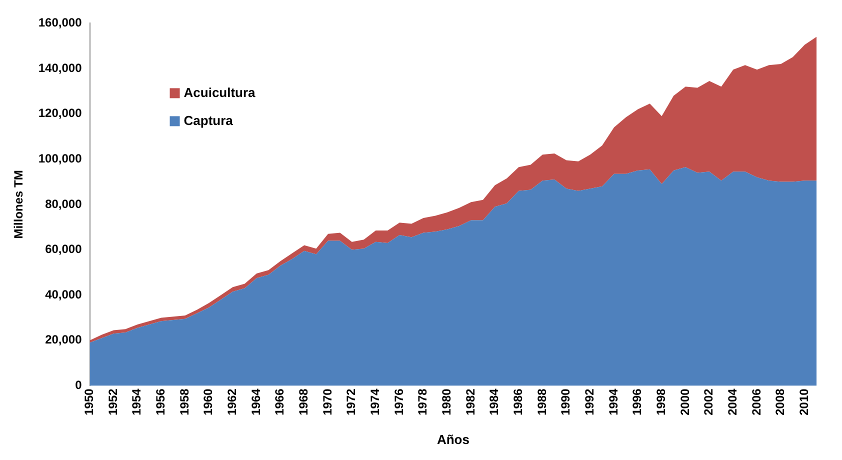 Image resolution: width=842 pixels, height=460 pixels. What do you see at coordinates (63, 294) in the screenshot?
I see `y-tick-label: 40,000` at bounding box center [63, 294].